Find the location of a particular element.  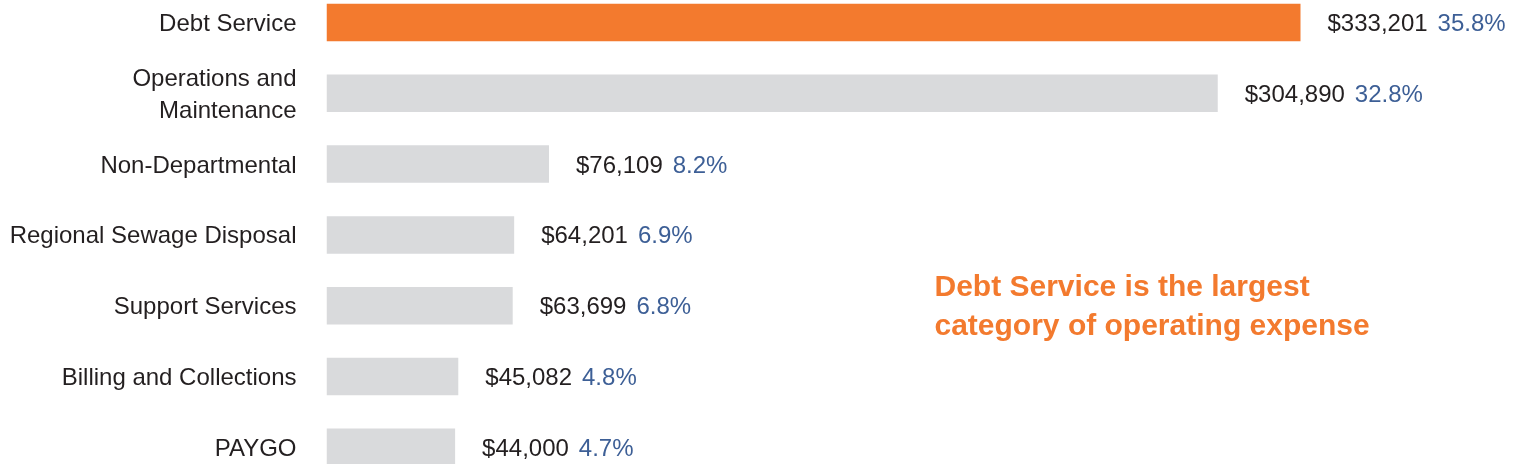

y-tick-label: Non-Departmental is located at coordinates (198, 164).